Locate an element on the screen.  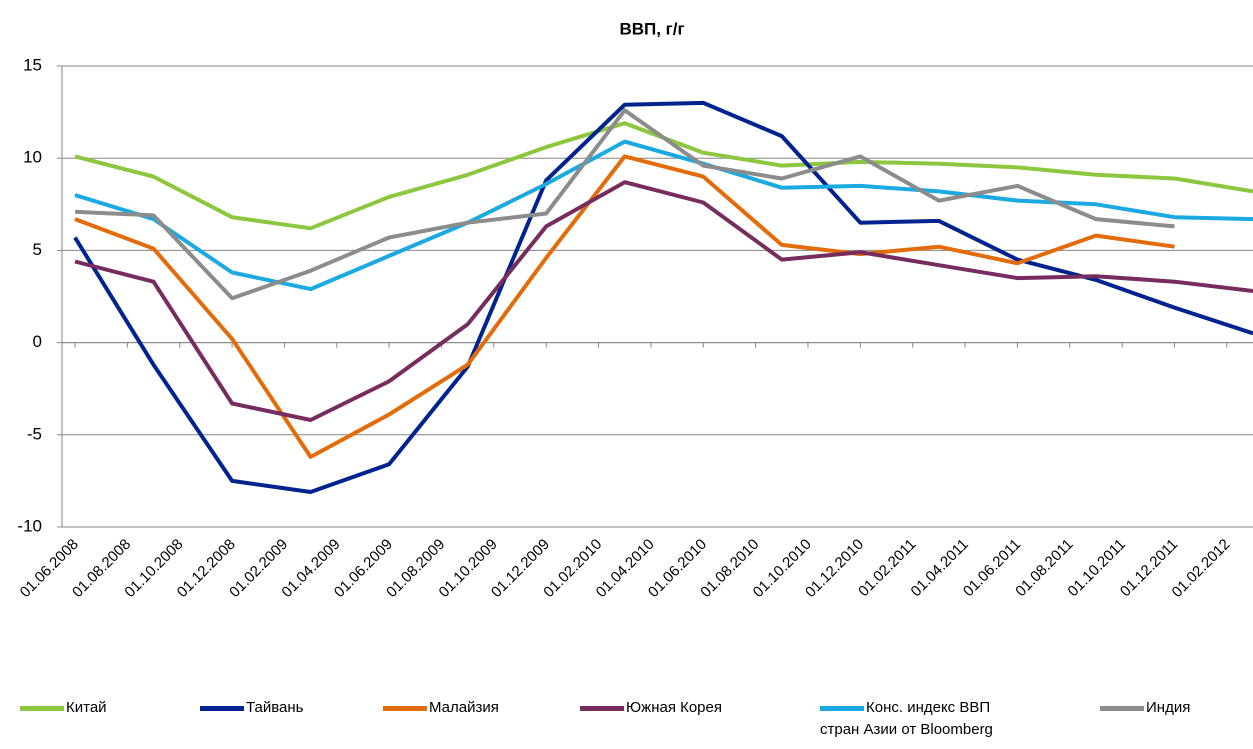
legend-item: Тайвань is located at coordinates (251, 708).